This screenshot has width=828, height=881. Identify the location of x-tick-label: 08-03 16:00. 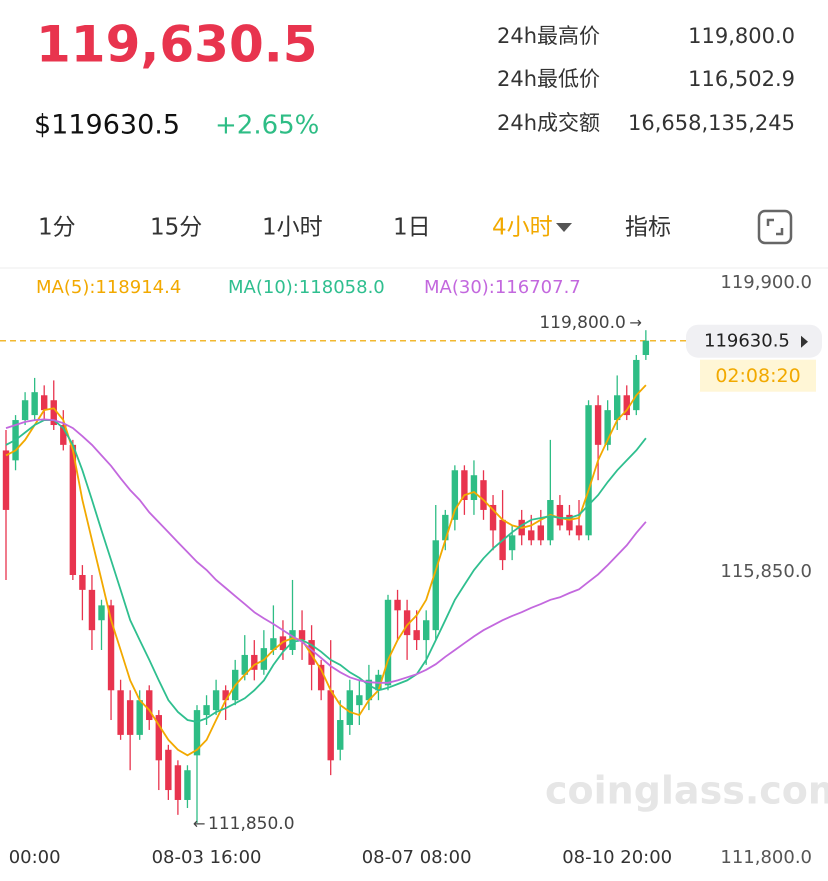
(207, 857).